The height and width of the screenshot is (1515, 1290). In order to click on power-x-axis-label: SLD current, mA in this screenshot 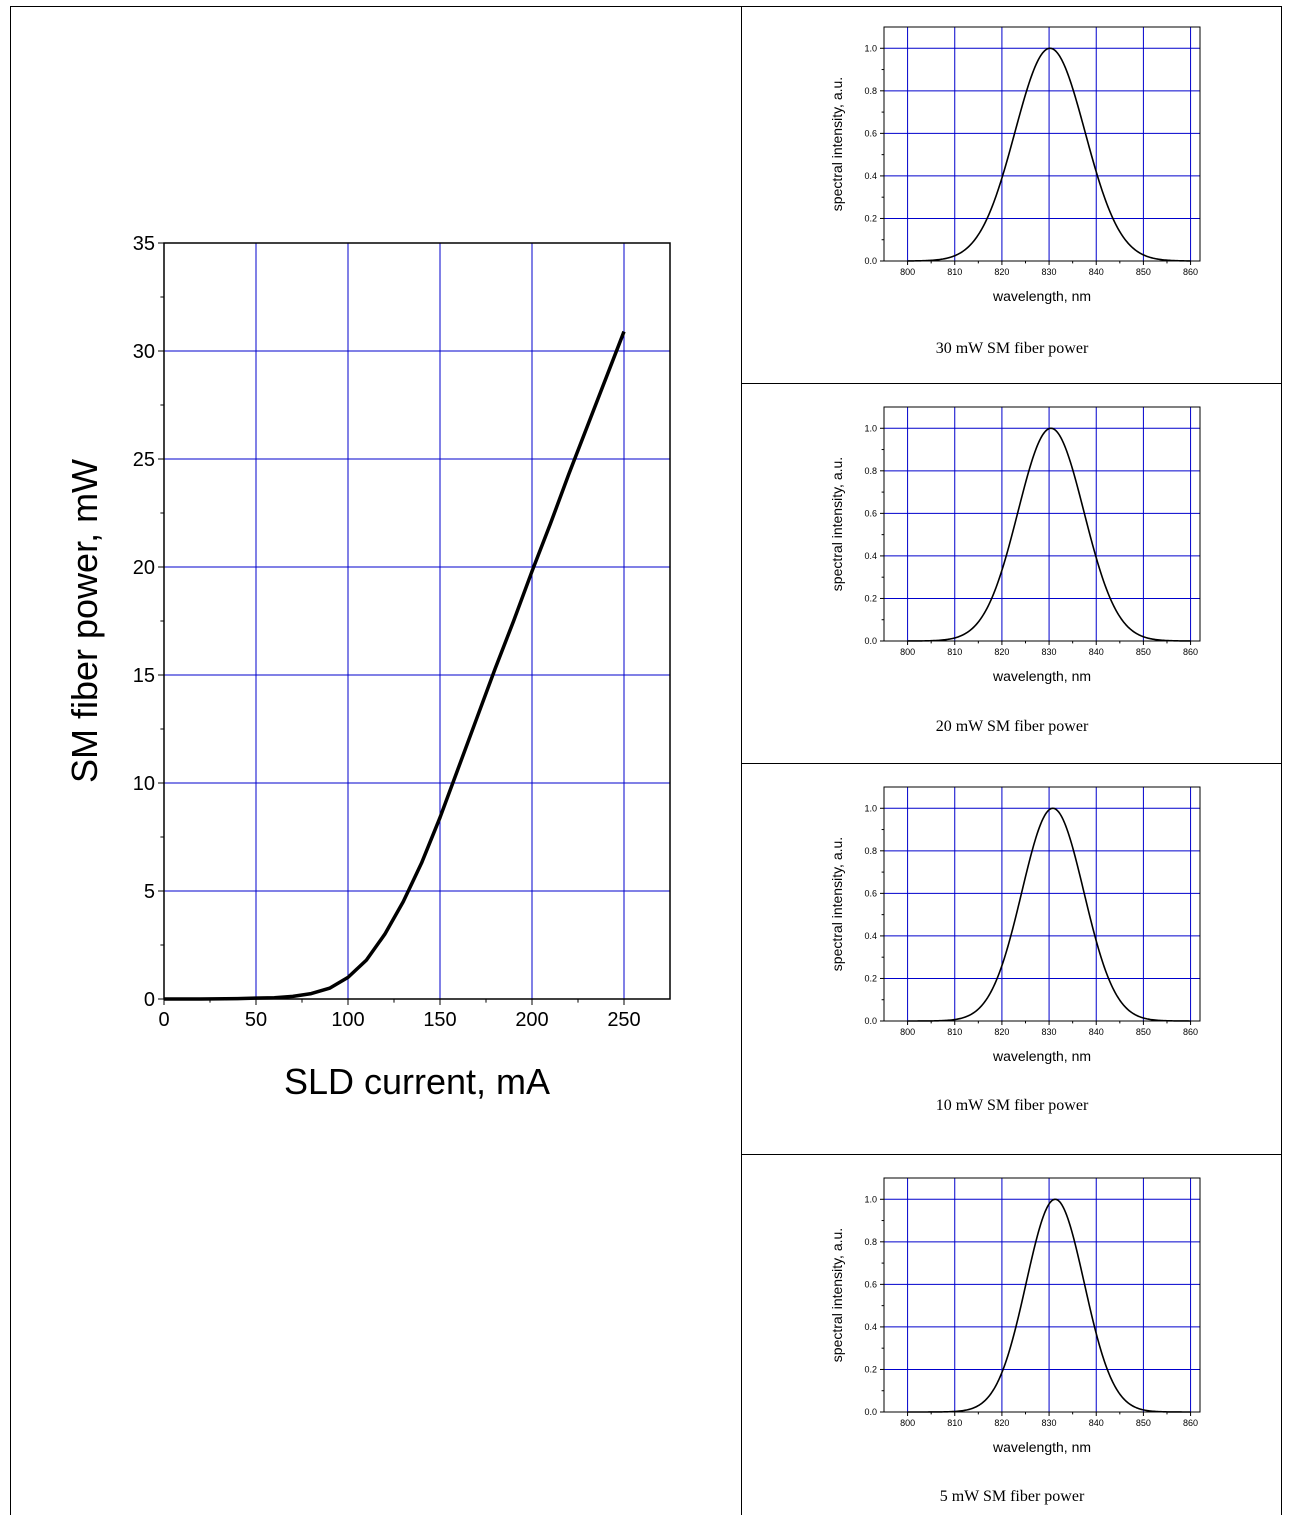, I will do `click(417, 1081)`.